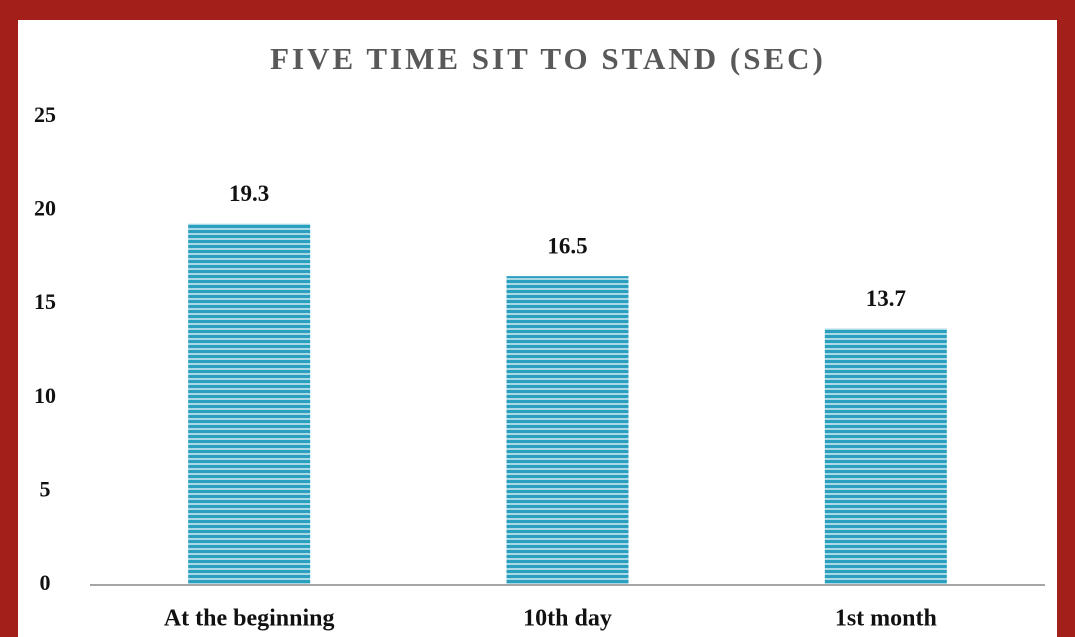 This screenshot has height=637, width=1075. What do you see at coordinates (548, 58) in the screenshot?
I see `chart-title: FIVE TIME SIT TO STAND (SEC)` at bounding box center [548, 58].